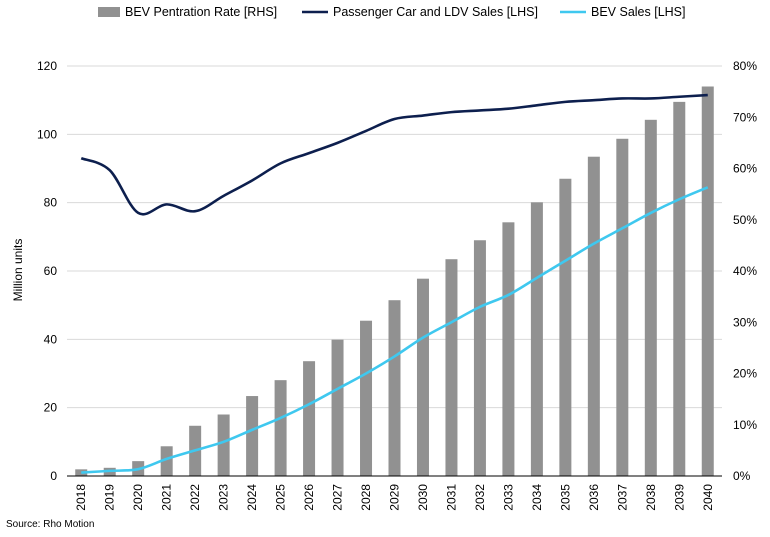 This screenshot has height=537, width=770. I want to click on x-tick-label: 2028, so click(366, 497).